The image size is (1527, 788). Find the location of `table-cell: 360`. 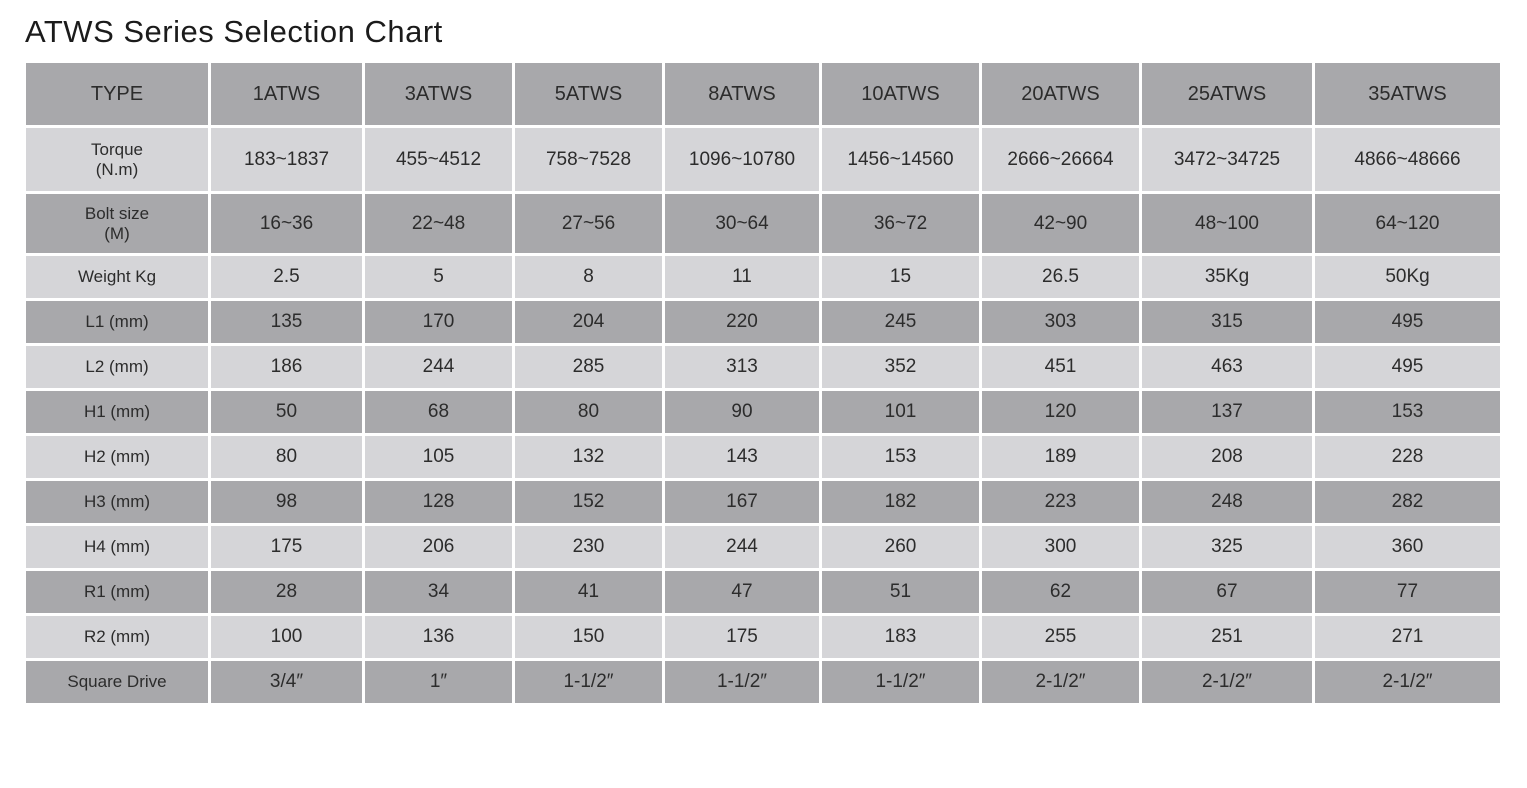

table-cell: 360 is located at coordinates (1407, 547).